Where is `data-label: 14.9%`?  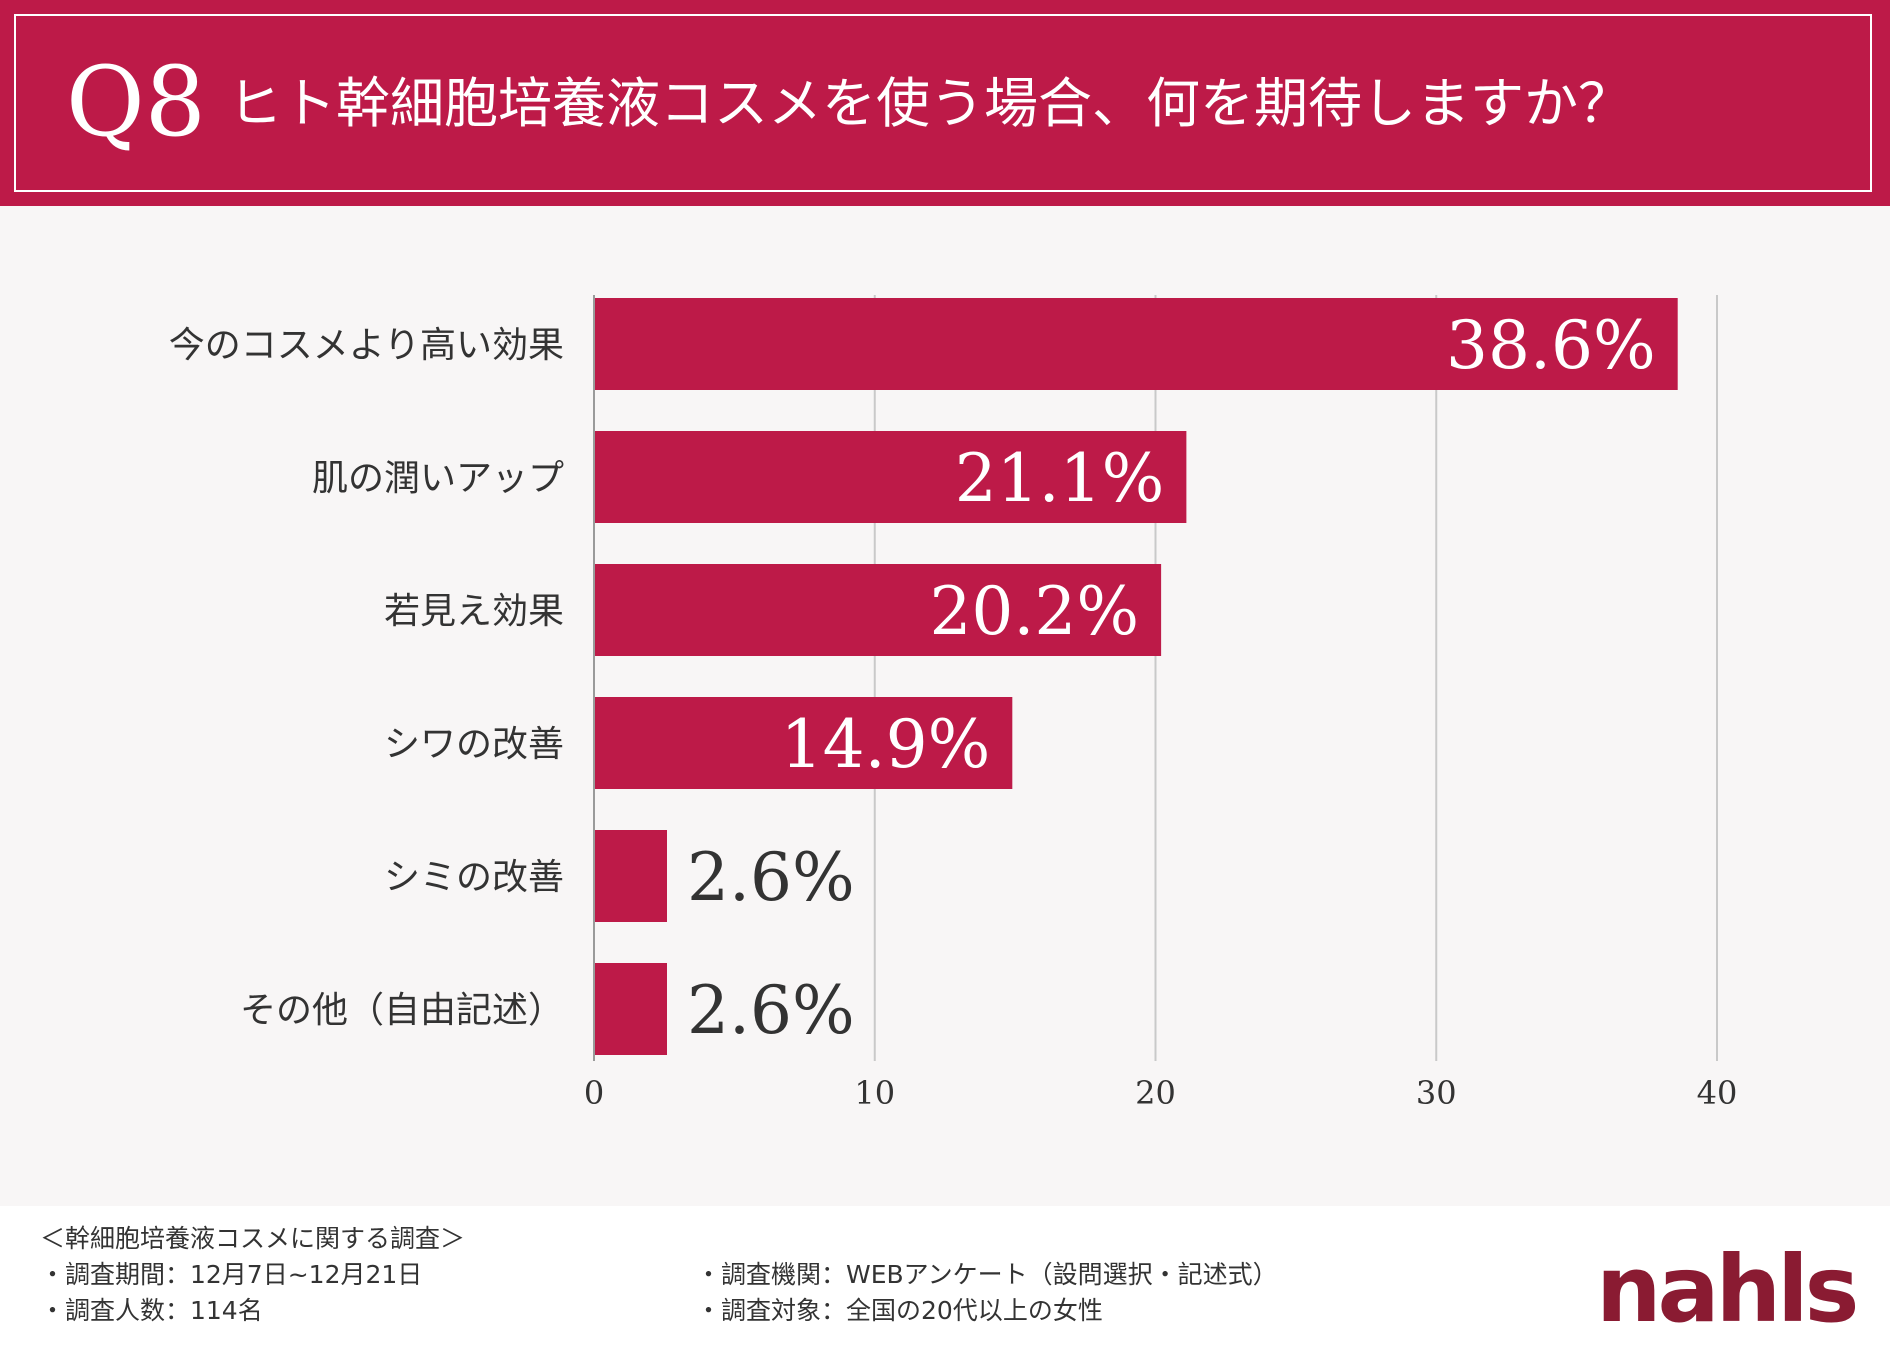 data-label: 14.9% is located at coordinates (886, 744).